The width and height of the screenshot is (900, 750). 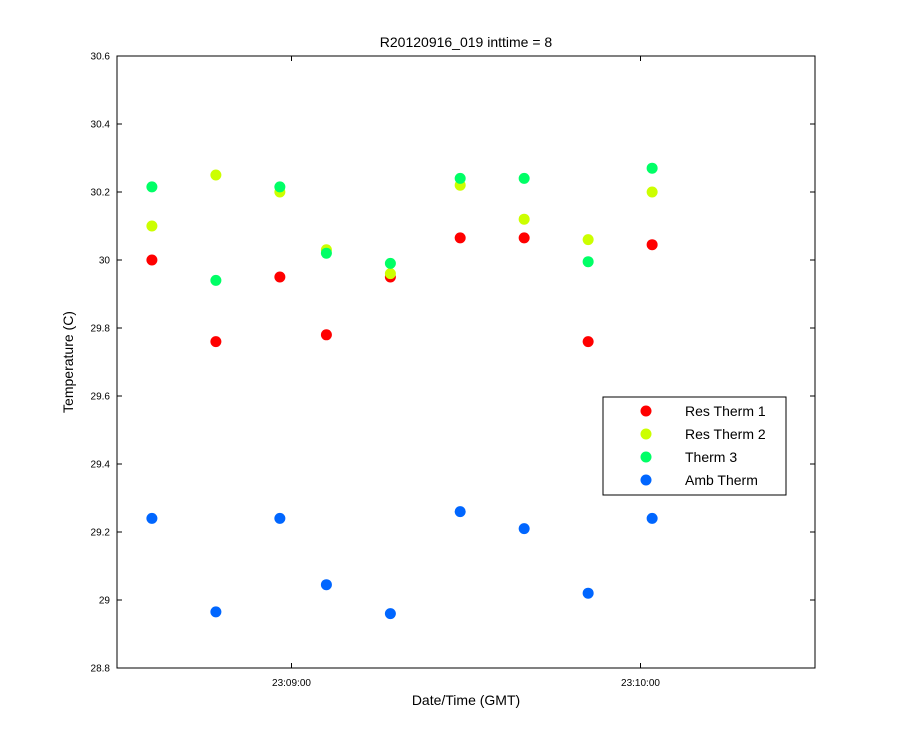 What do you see at coordinates (101, 57) in the screenshot?
I see `y-tick-label: 30.6` at bounding box center [101, 57].